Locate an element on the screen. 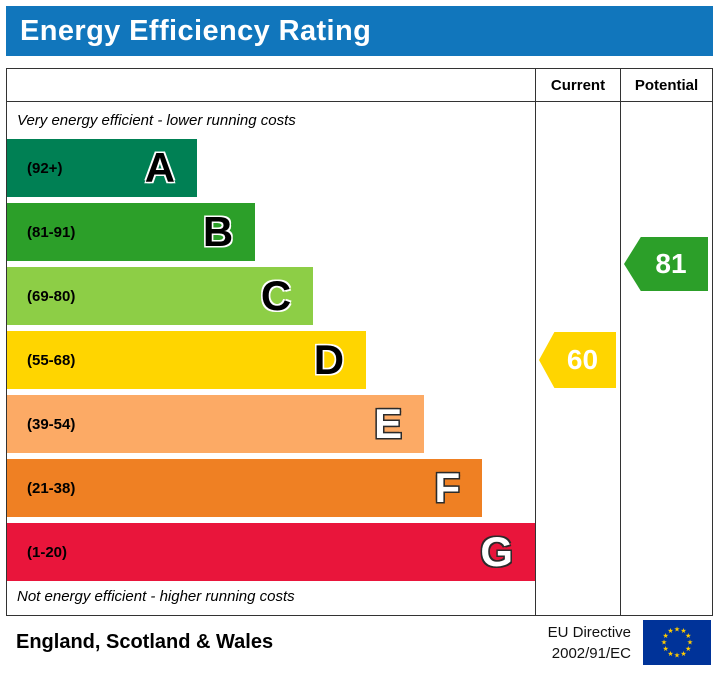  eu-directive-line2: 2002/91/EC is located at coordinates (591, 653).